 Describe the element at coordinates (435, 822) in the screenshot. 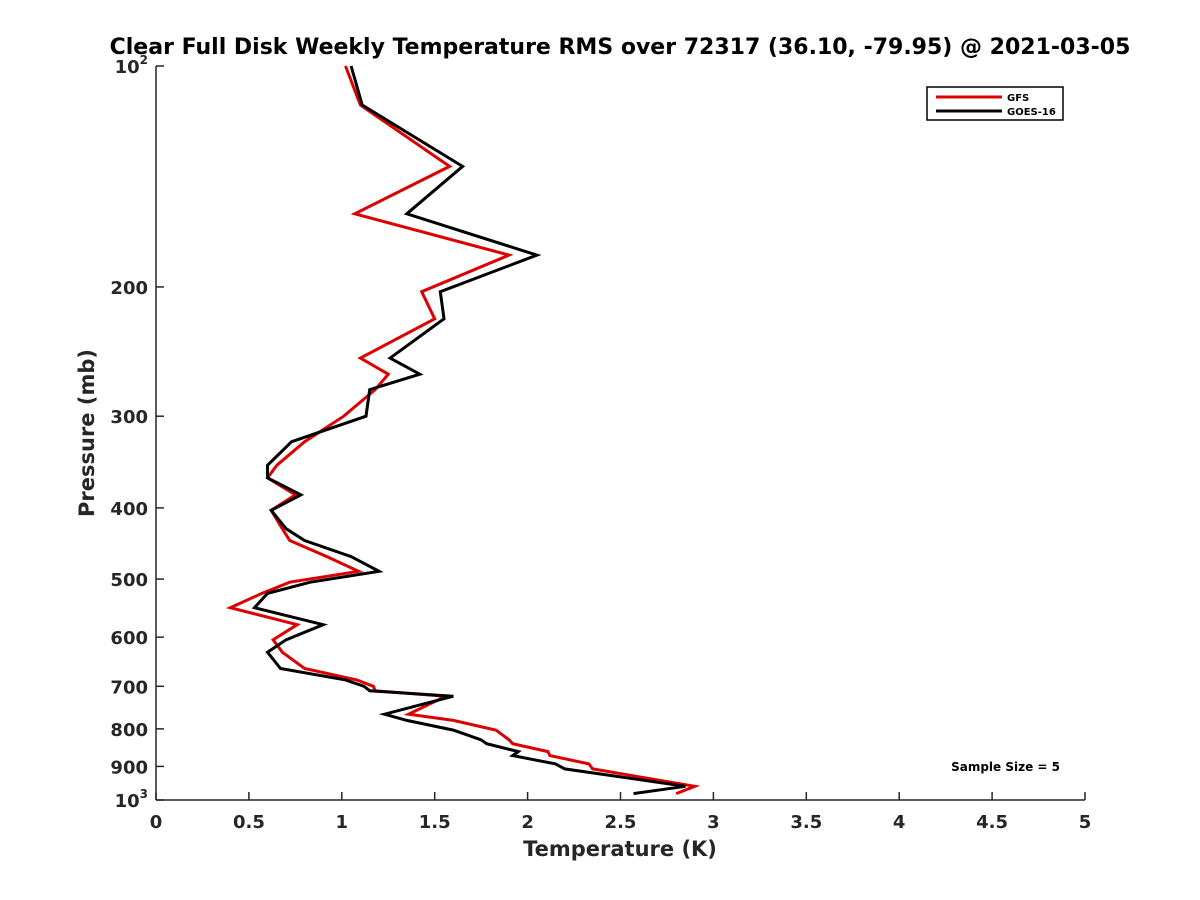

I see `x-tick-label: 1.5` at that location.